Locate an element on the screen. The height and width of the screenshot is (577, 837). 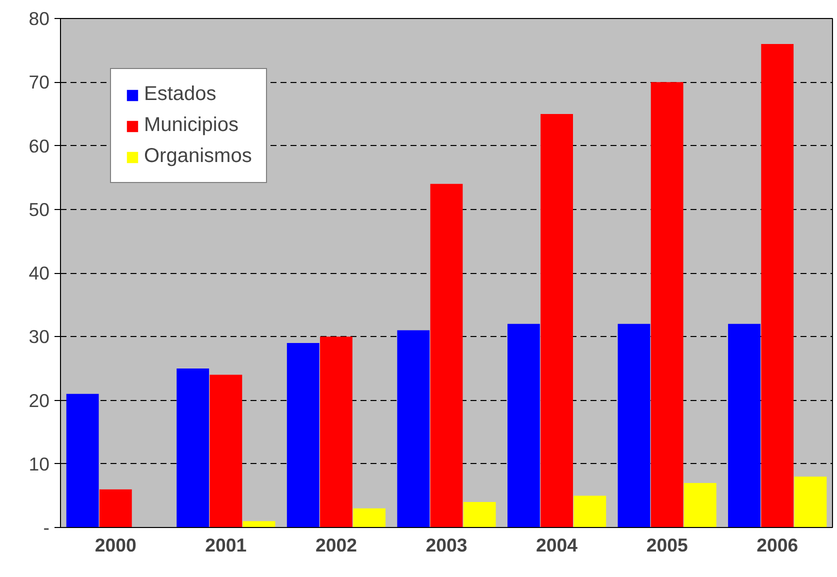
y-tick-label: 60 is located at coordinates (39, 145).